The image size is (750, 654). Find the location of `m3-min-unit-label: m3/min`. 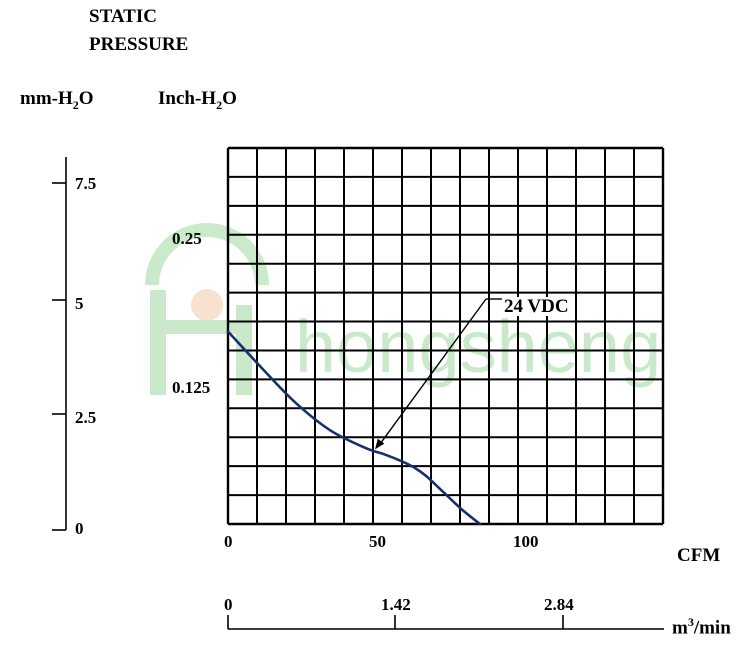

m3-min-unit-label: m3/min is located at coordinates (701, 627).